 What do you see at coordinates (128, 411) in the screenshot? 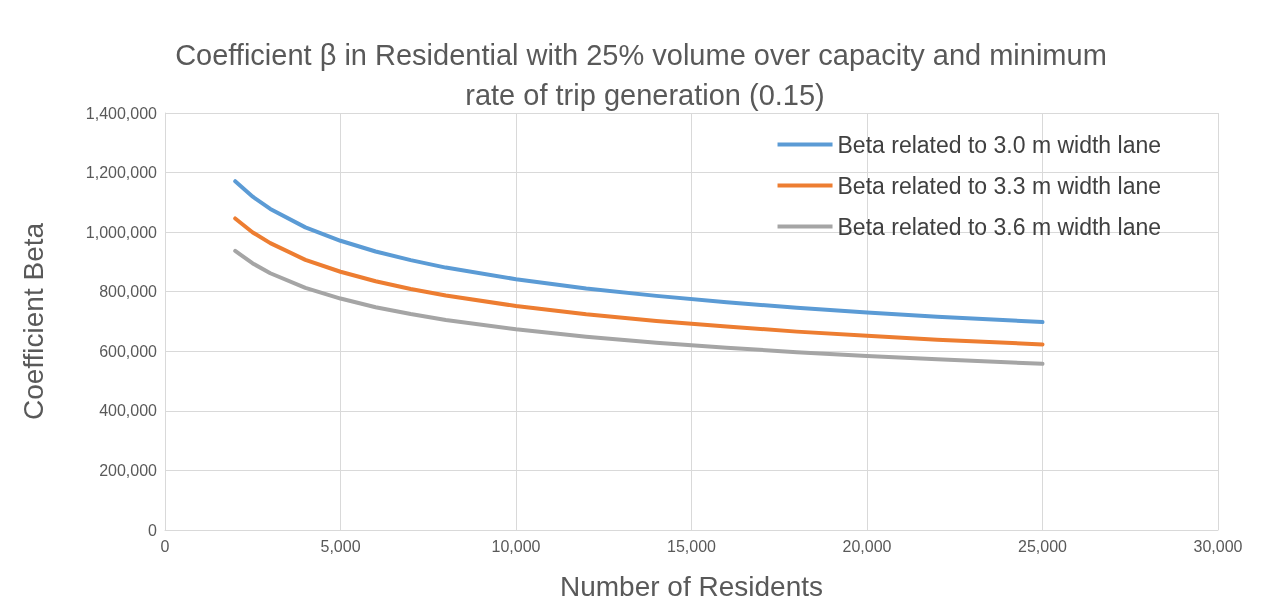
I see `y-tick-label: 400,000` at bounding box center [128, 411].